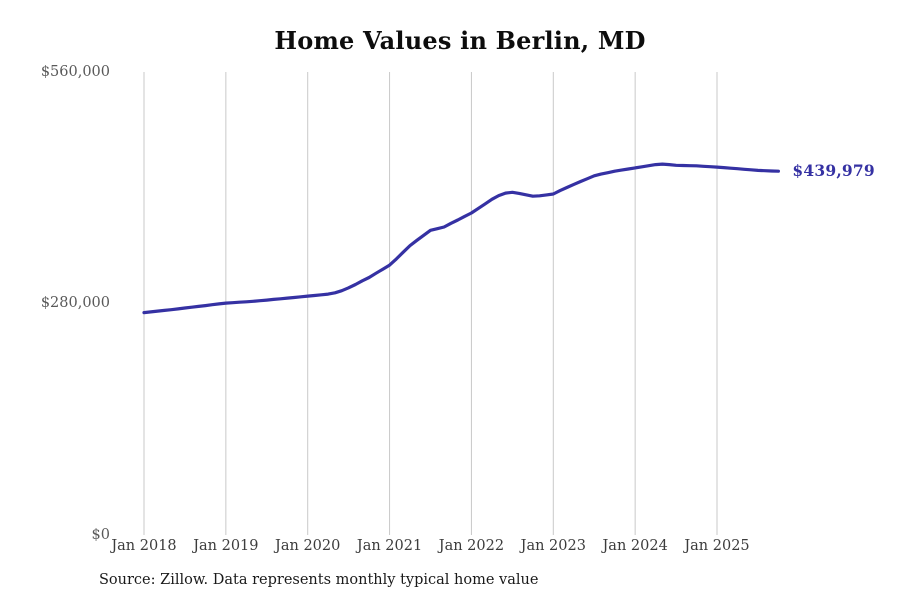 Image resolution: width=900 pixels, height=600 pixels. I want to click on x-axis-label: Jan 2021, so click(389, 546).